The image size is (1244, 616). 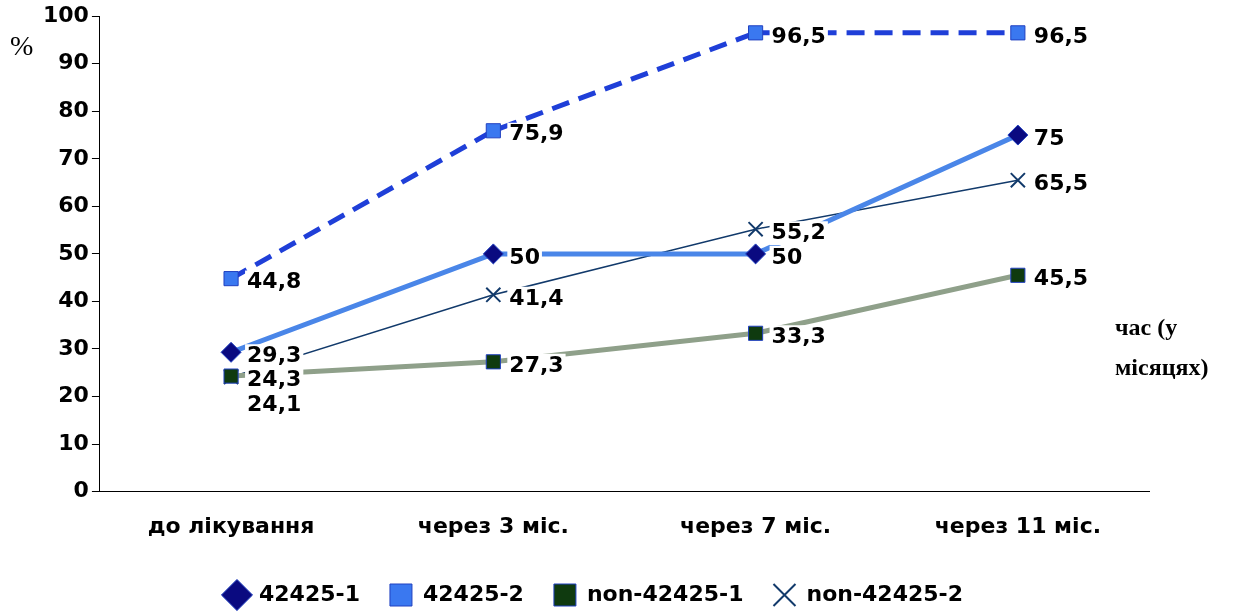 I want to click on data-label: 55,2, so click(x=798, y=231).